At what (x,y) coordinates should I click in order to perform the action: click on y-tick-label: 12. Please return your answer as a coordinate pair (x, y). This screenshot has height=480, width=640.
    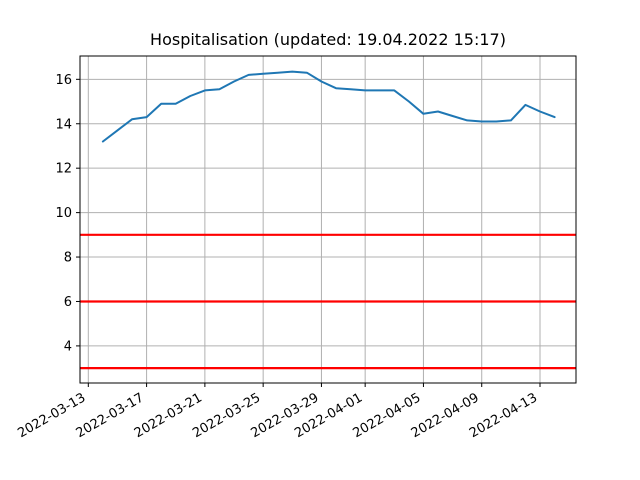
    Looking at the image, I should click on (63, 169).